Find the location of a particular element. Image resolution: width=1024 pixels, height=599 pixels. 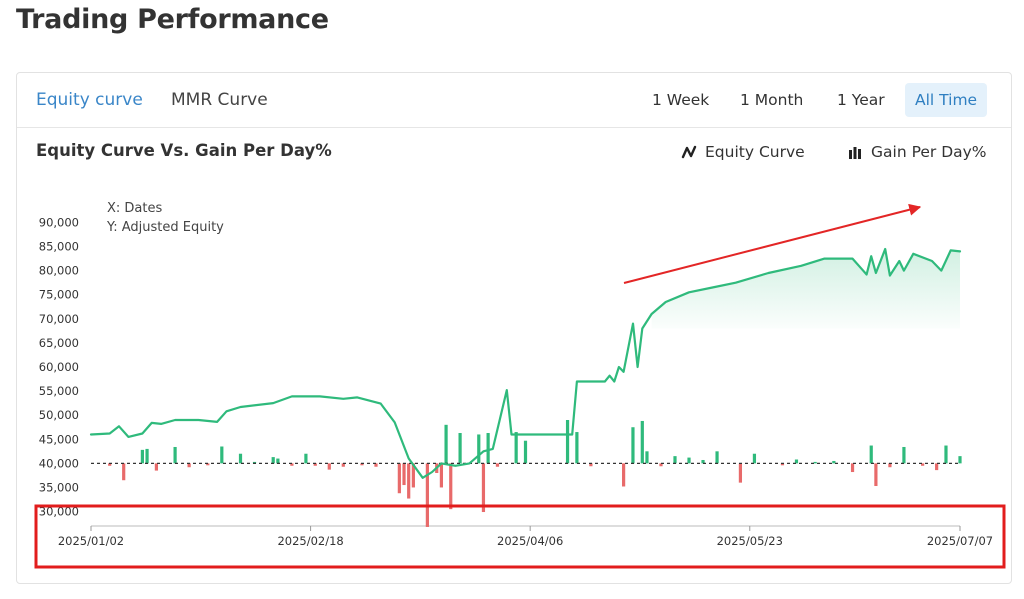

tab-equity-curve: Equity curve is located at coordinates (89, 100).